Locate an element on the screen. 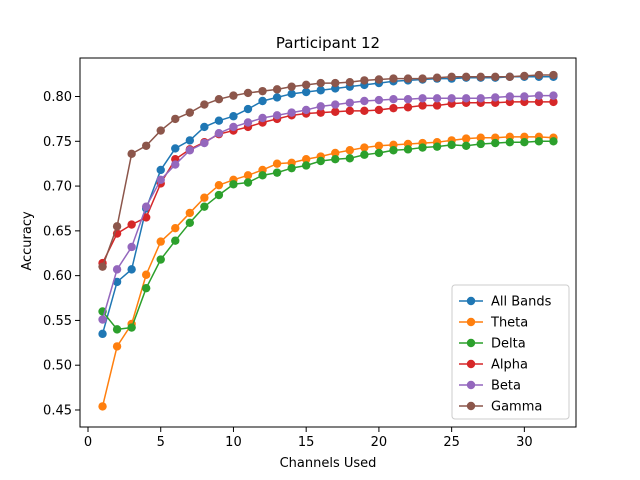 The width and height of the screenshot is (640, 480). x-axis: 0 5 10 15 20 25 30 is located at coordinates (308, 438).